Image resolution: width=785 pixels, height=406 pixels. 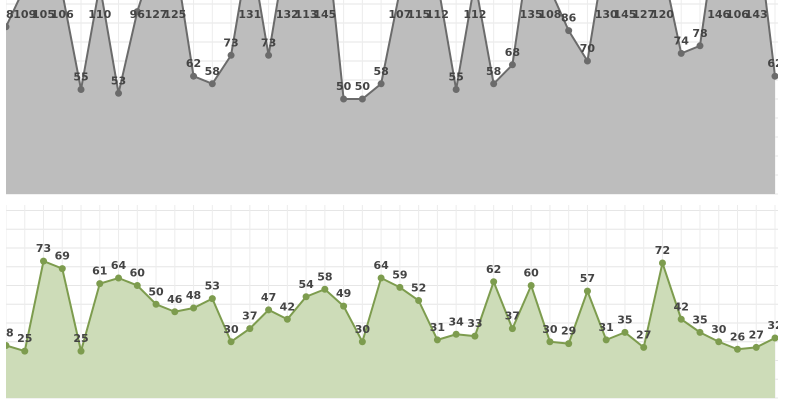 I want to click on data-label: 105, so click(x=43, y=14).